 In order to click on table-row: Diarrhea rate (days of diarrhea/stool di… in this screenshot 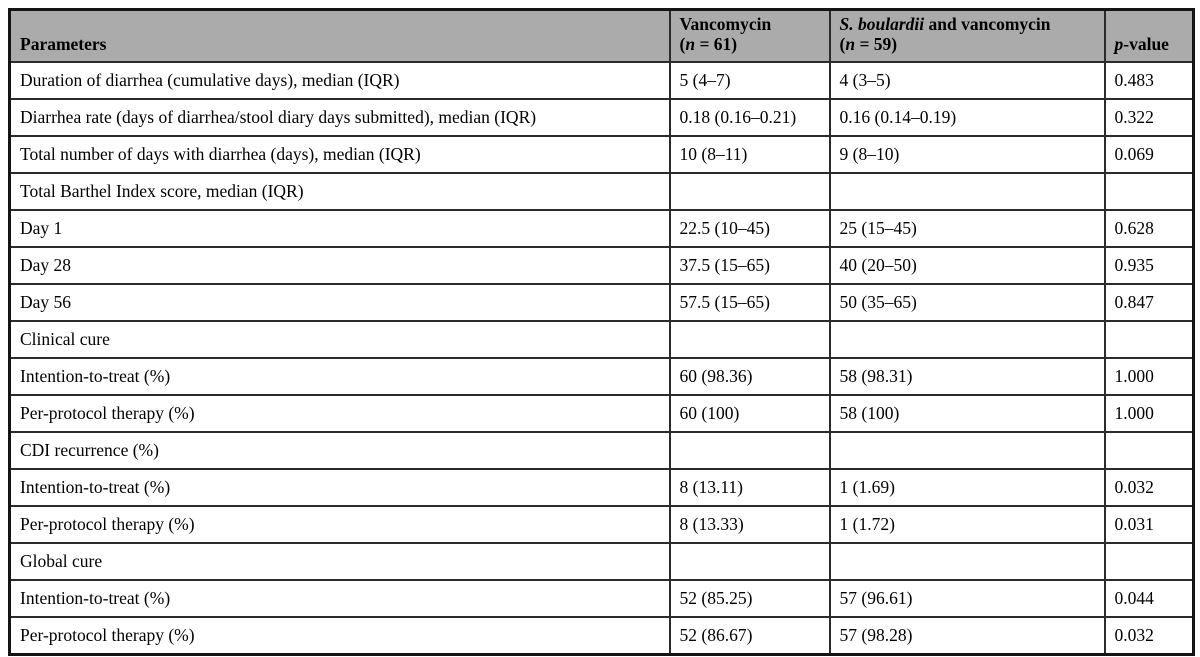, I will do `click(601, 117)`.